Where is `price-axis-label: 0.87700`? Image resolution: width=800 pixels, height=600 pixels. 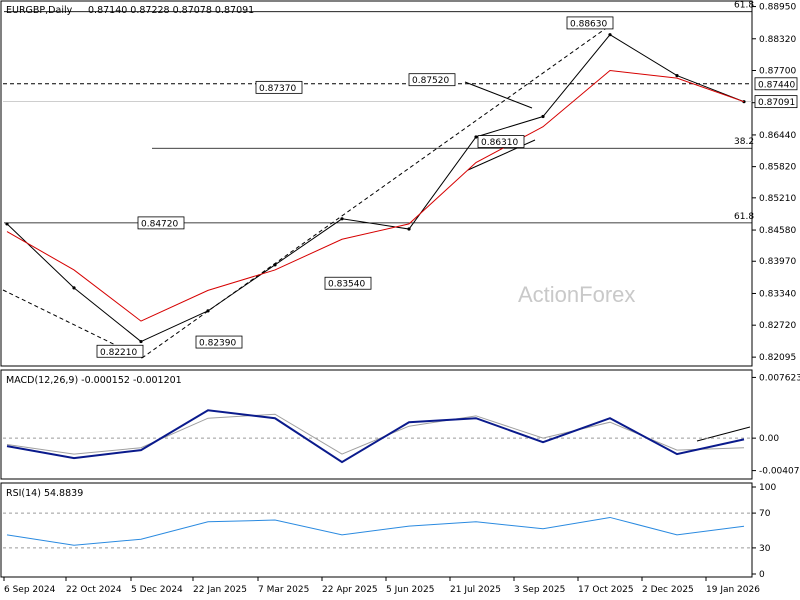
price-axis-label: 0.87700 is located at coordinates (777, 71).